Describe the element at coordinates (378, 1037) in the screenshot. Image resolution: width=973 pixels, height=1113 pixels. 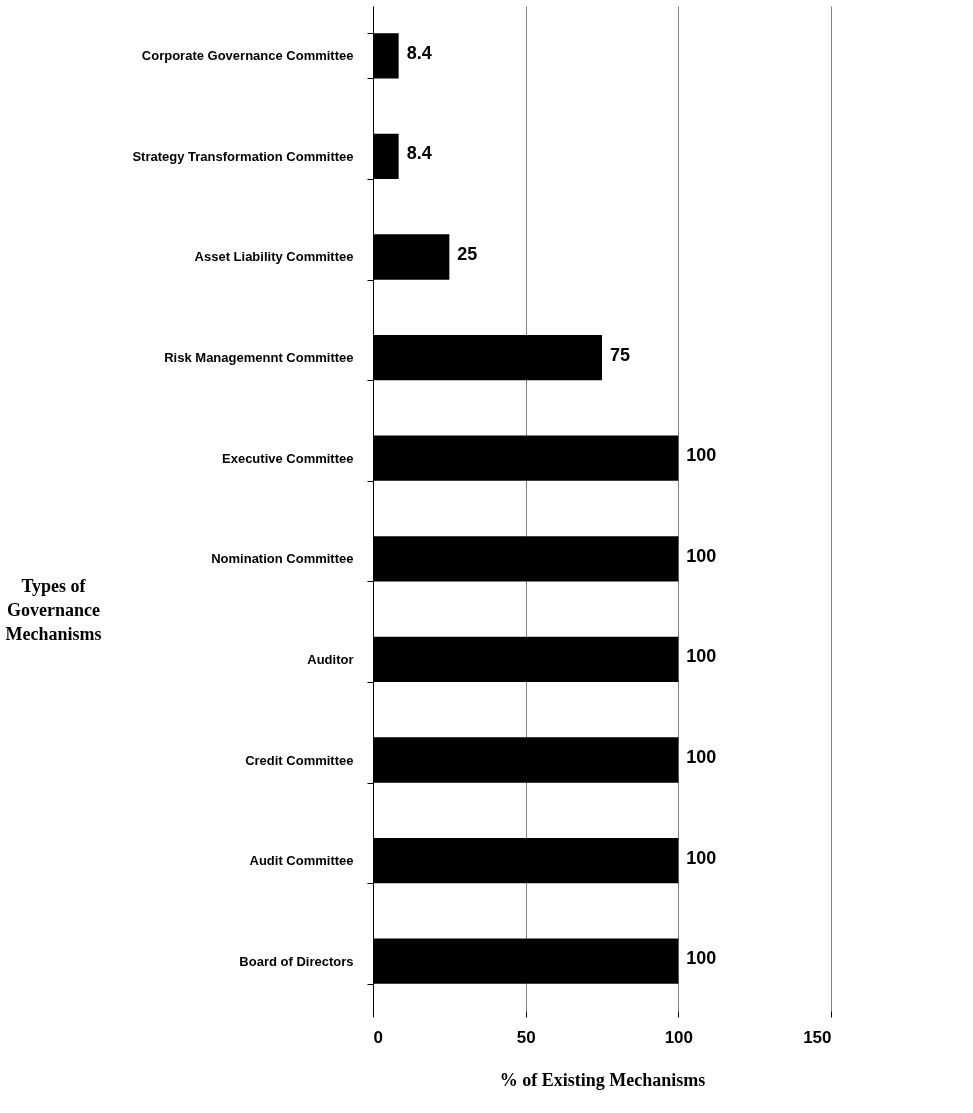
I see `x-tick-label: 0` at that location.